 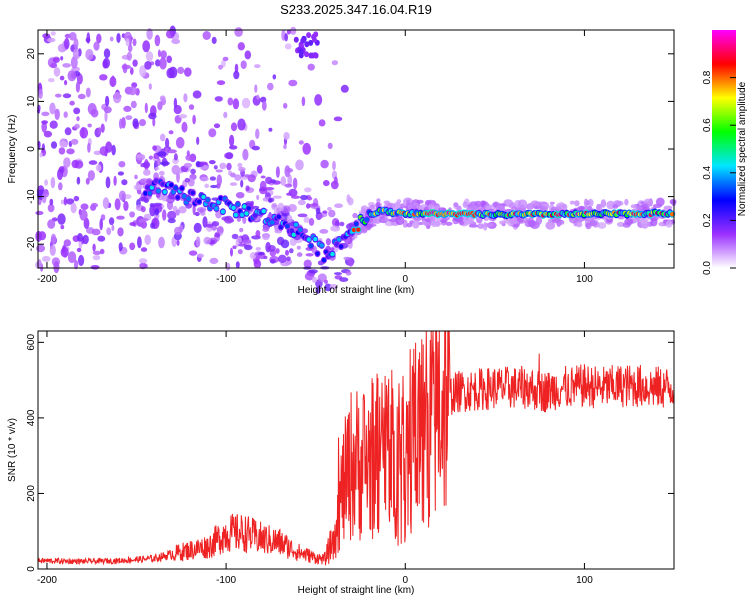 I want to click on colorbar-tick-label: 0.2, so click(x=707, y=220).